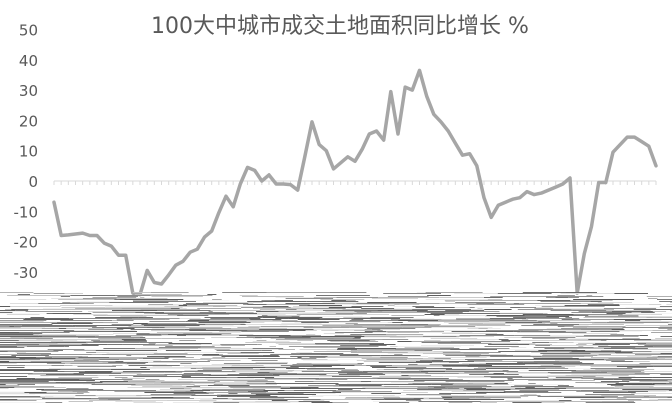 The height and width of the screenshot is (403, 672). Describe the element at coordinates (26, 273) in the screenshot. I see `y-tick-label: -30` at that location.